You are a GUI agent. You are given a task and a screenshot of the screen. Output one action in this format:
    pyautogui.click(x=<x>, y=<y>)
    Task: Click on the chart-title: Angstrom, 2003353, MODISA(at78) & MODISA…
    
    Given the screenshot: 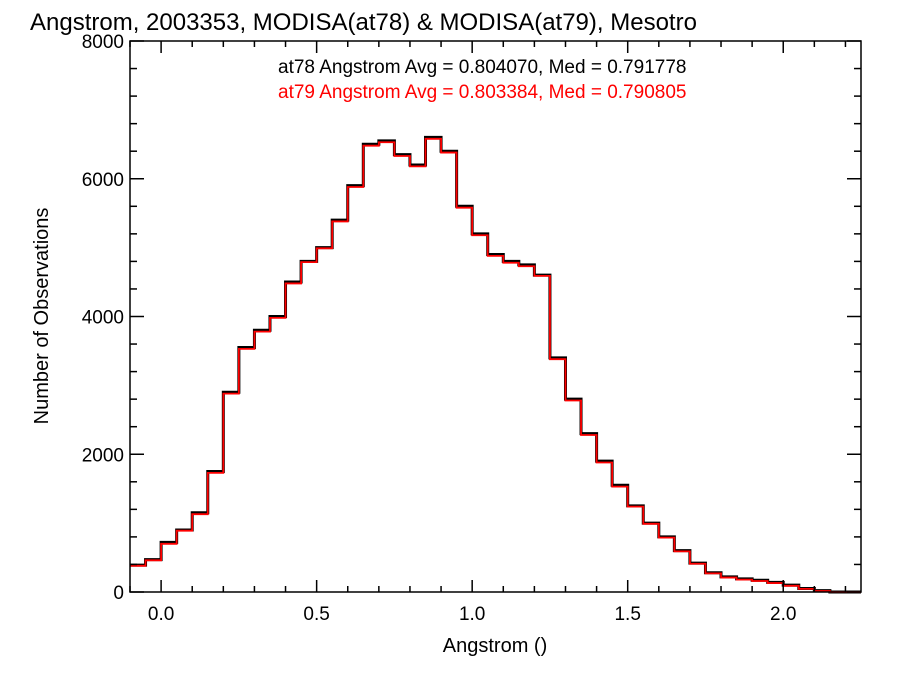 What is the action you would take?
    pyautogui.click(x=363, y=22)
    